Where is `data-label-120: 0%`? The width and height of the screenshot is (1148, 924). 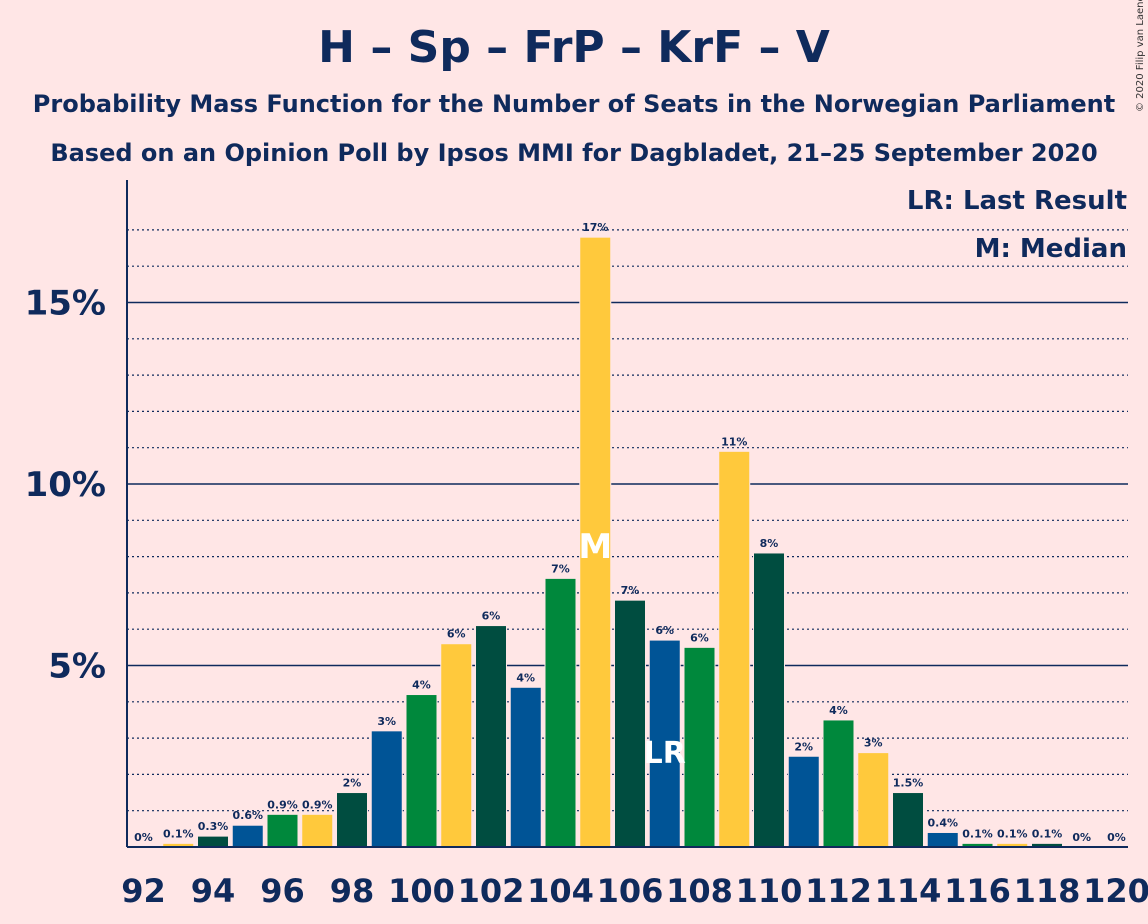 data-label-120: 0% is located at coordinates (1116, 837).